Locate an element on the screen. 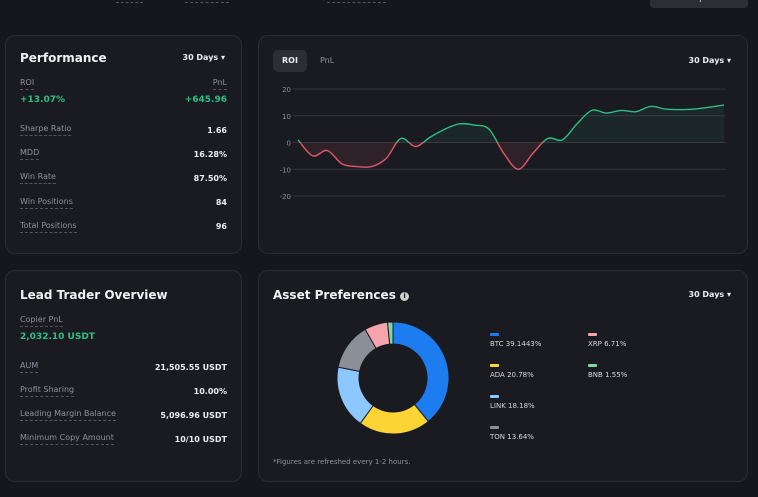 Image resolution: width=758 pixels, height=497 pixels. stat-value: 5,096.96 USDT is located at coordinates (193, 415).